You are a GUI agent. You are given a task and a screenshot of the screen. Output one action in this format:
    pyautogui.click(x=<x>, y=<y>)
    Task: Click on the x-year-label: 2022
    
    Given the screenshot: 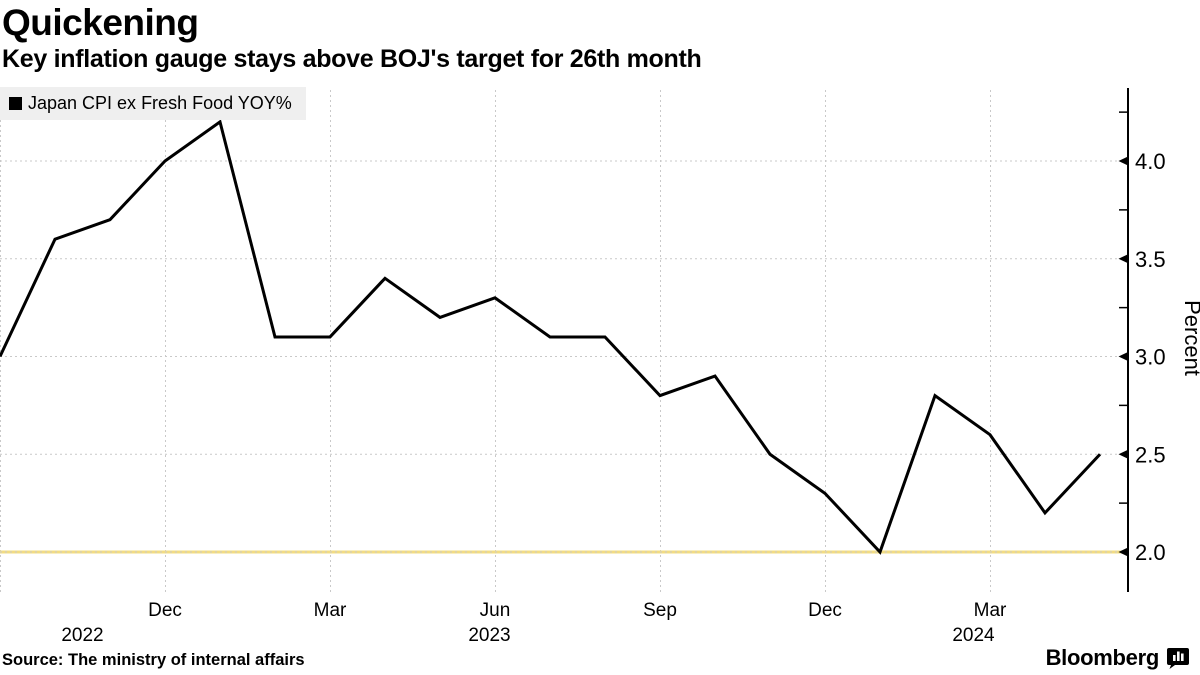 What is the action you would take?
    pyautogui.click(x=82, y=635)
    